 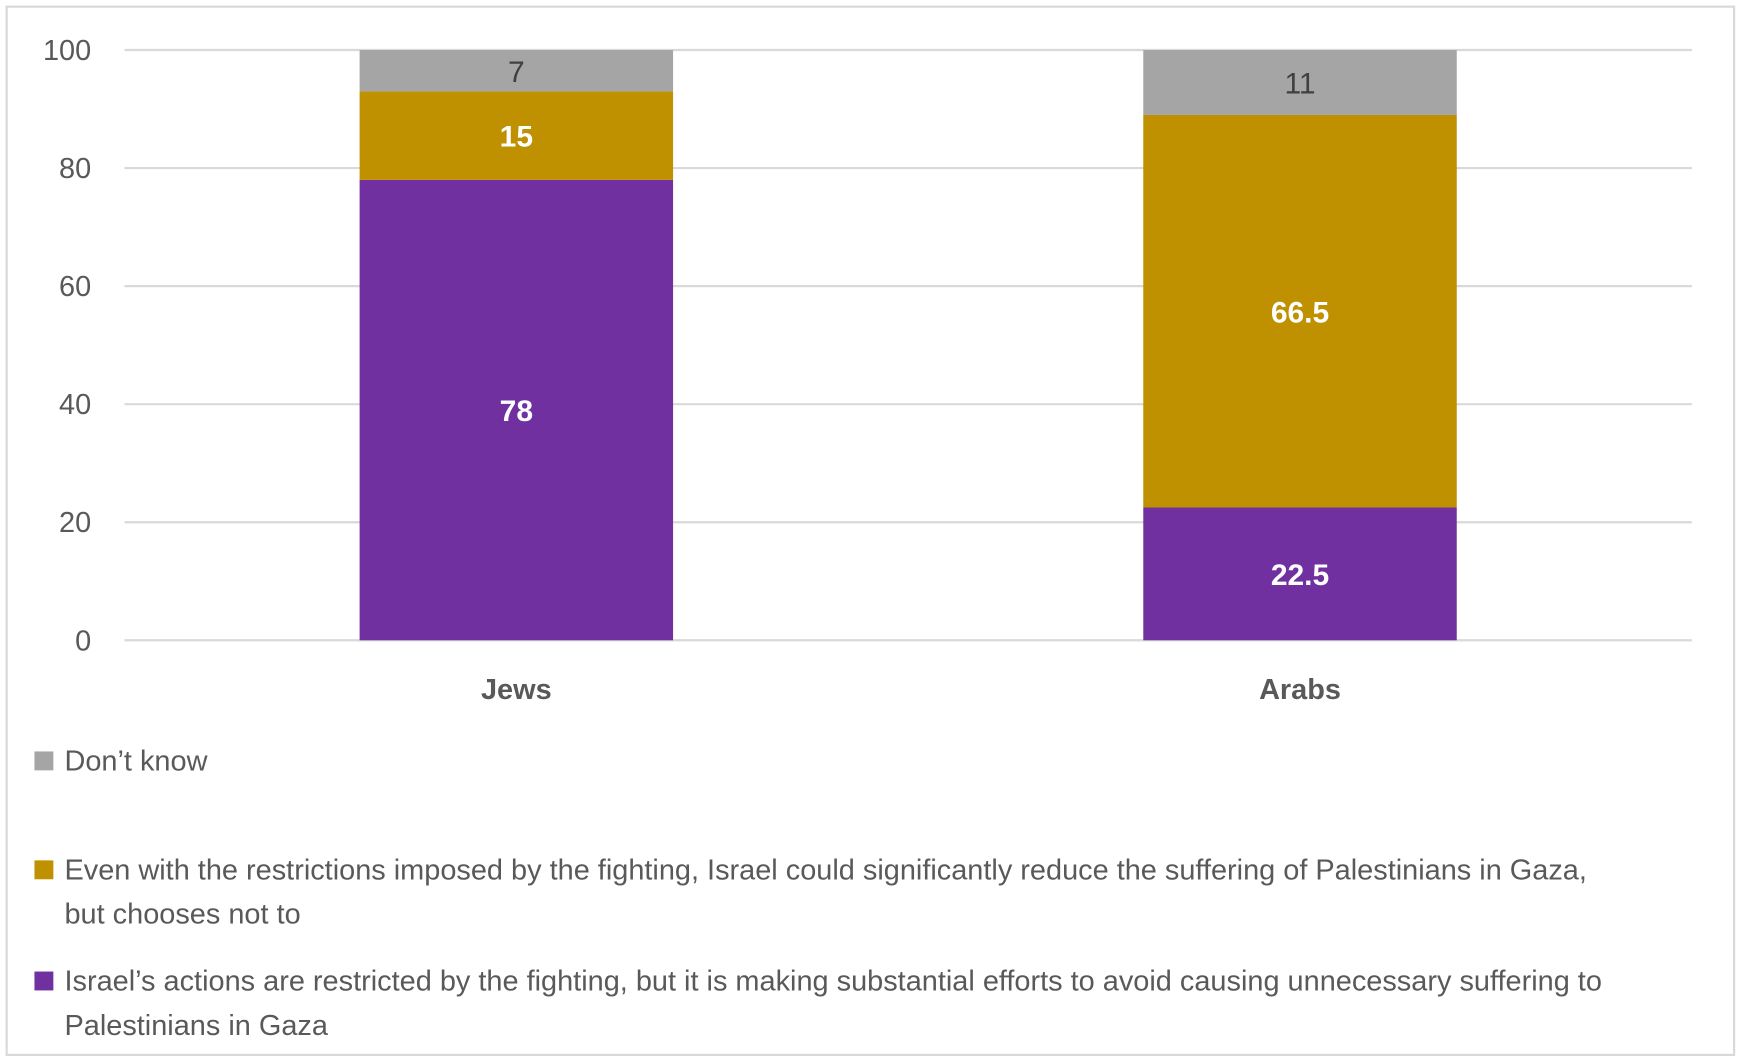 I want to click on x-category-label: Arabs, so click(x=1300, y=690).